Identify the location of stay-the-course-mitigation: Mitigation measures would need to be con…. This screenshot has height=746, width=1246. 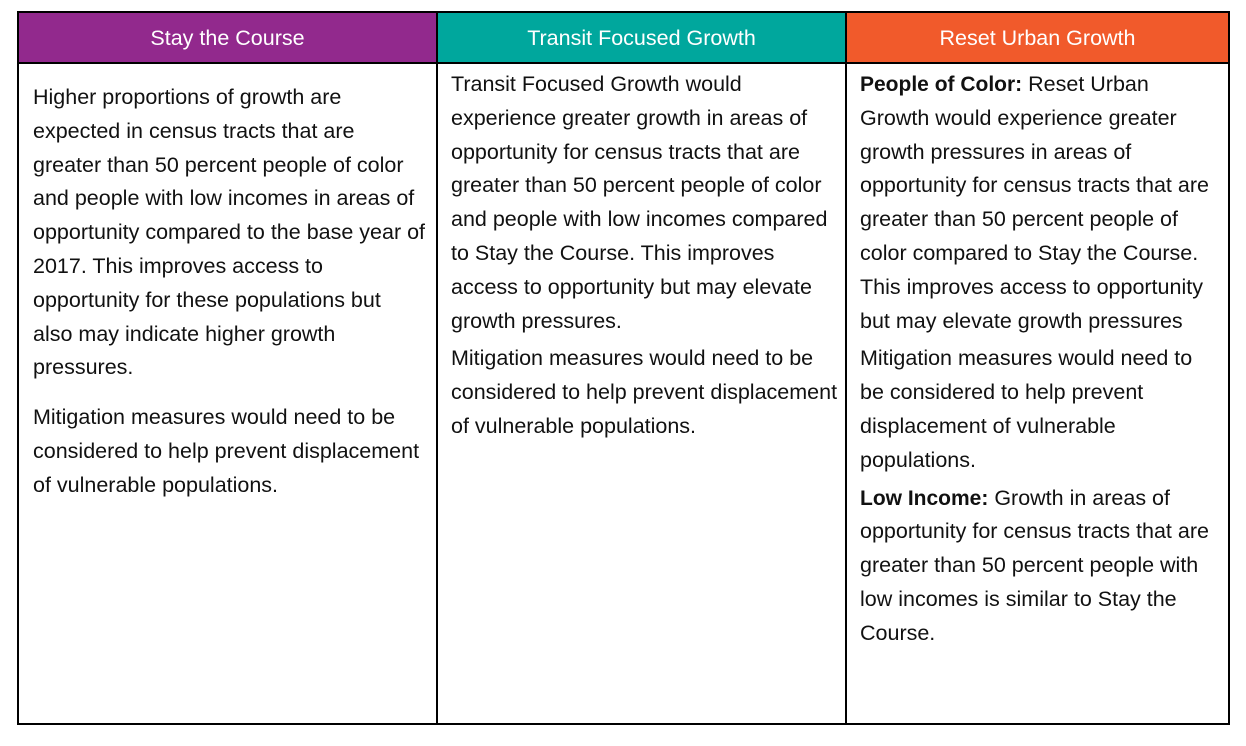
(226, 451).